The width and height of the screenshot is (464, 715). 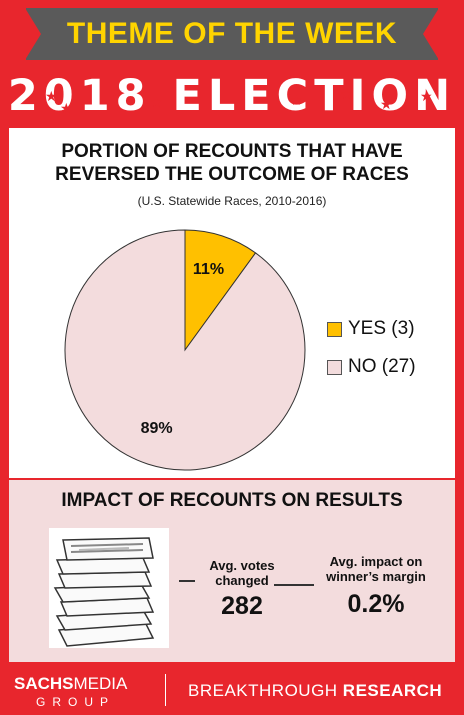 I want to click on legend-swatch-yes, so click(x=334, y=329).